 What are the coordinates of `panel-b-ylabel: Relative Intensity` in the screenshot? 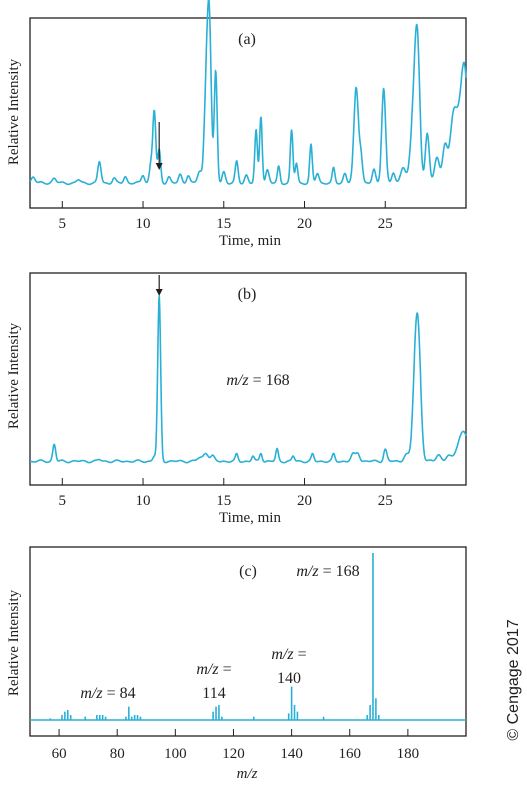 It's located at (14, 375).